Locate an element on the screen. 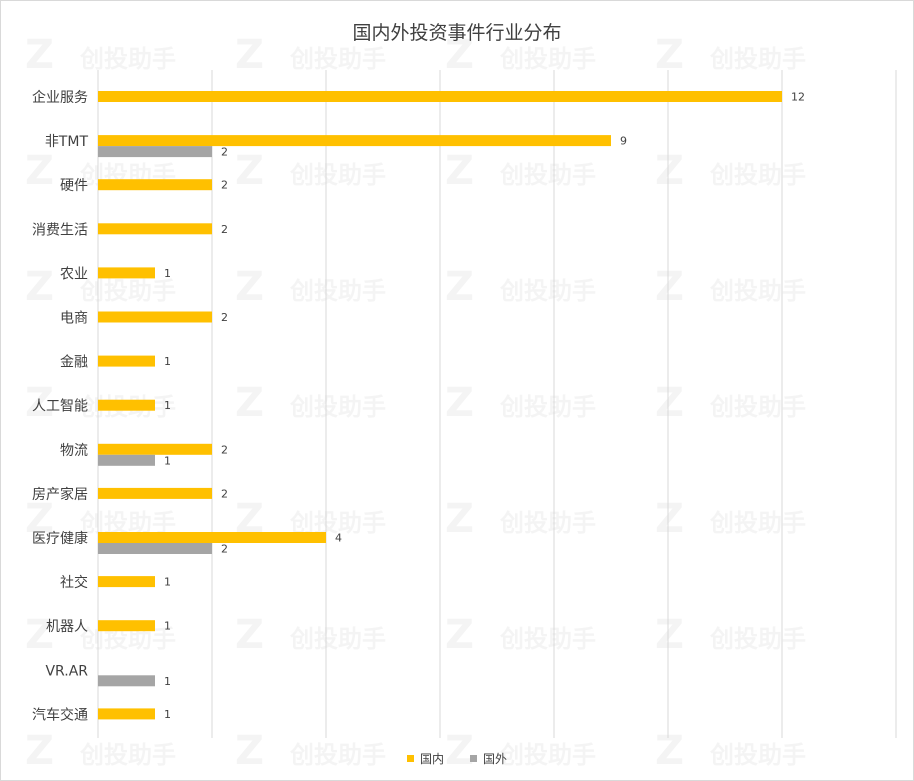 The image size is (914, 781). legend-item-domestic: 国内 is located at coordinates (425, 758).